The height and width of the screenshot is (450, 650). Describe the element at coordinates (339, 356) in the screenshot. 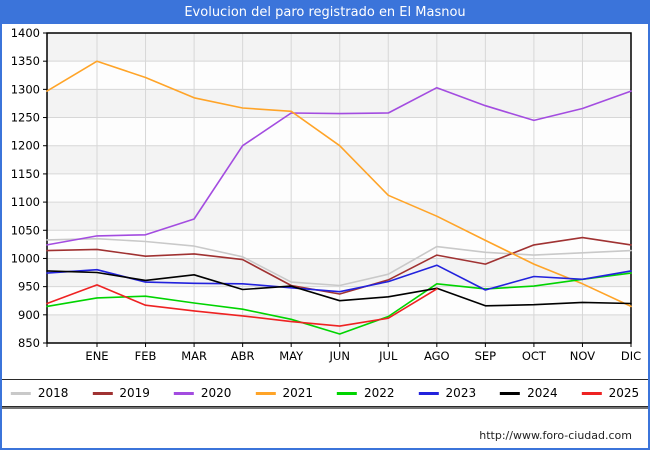

I see `x-tick-label: JUN` at that location.